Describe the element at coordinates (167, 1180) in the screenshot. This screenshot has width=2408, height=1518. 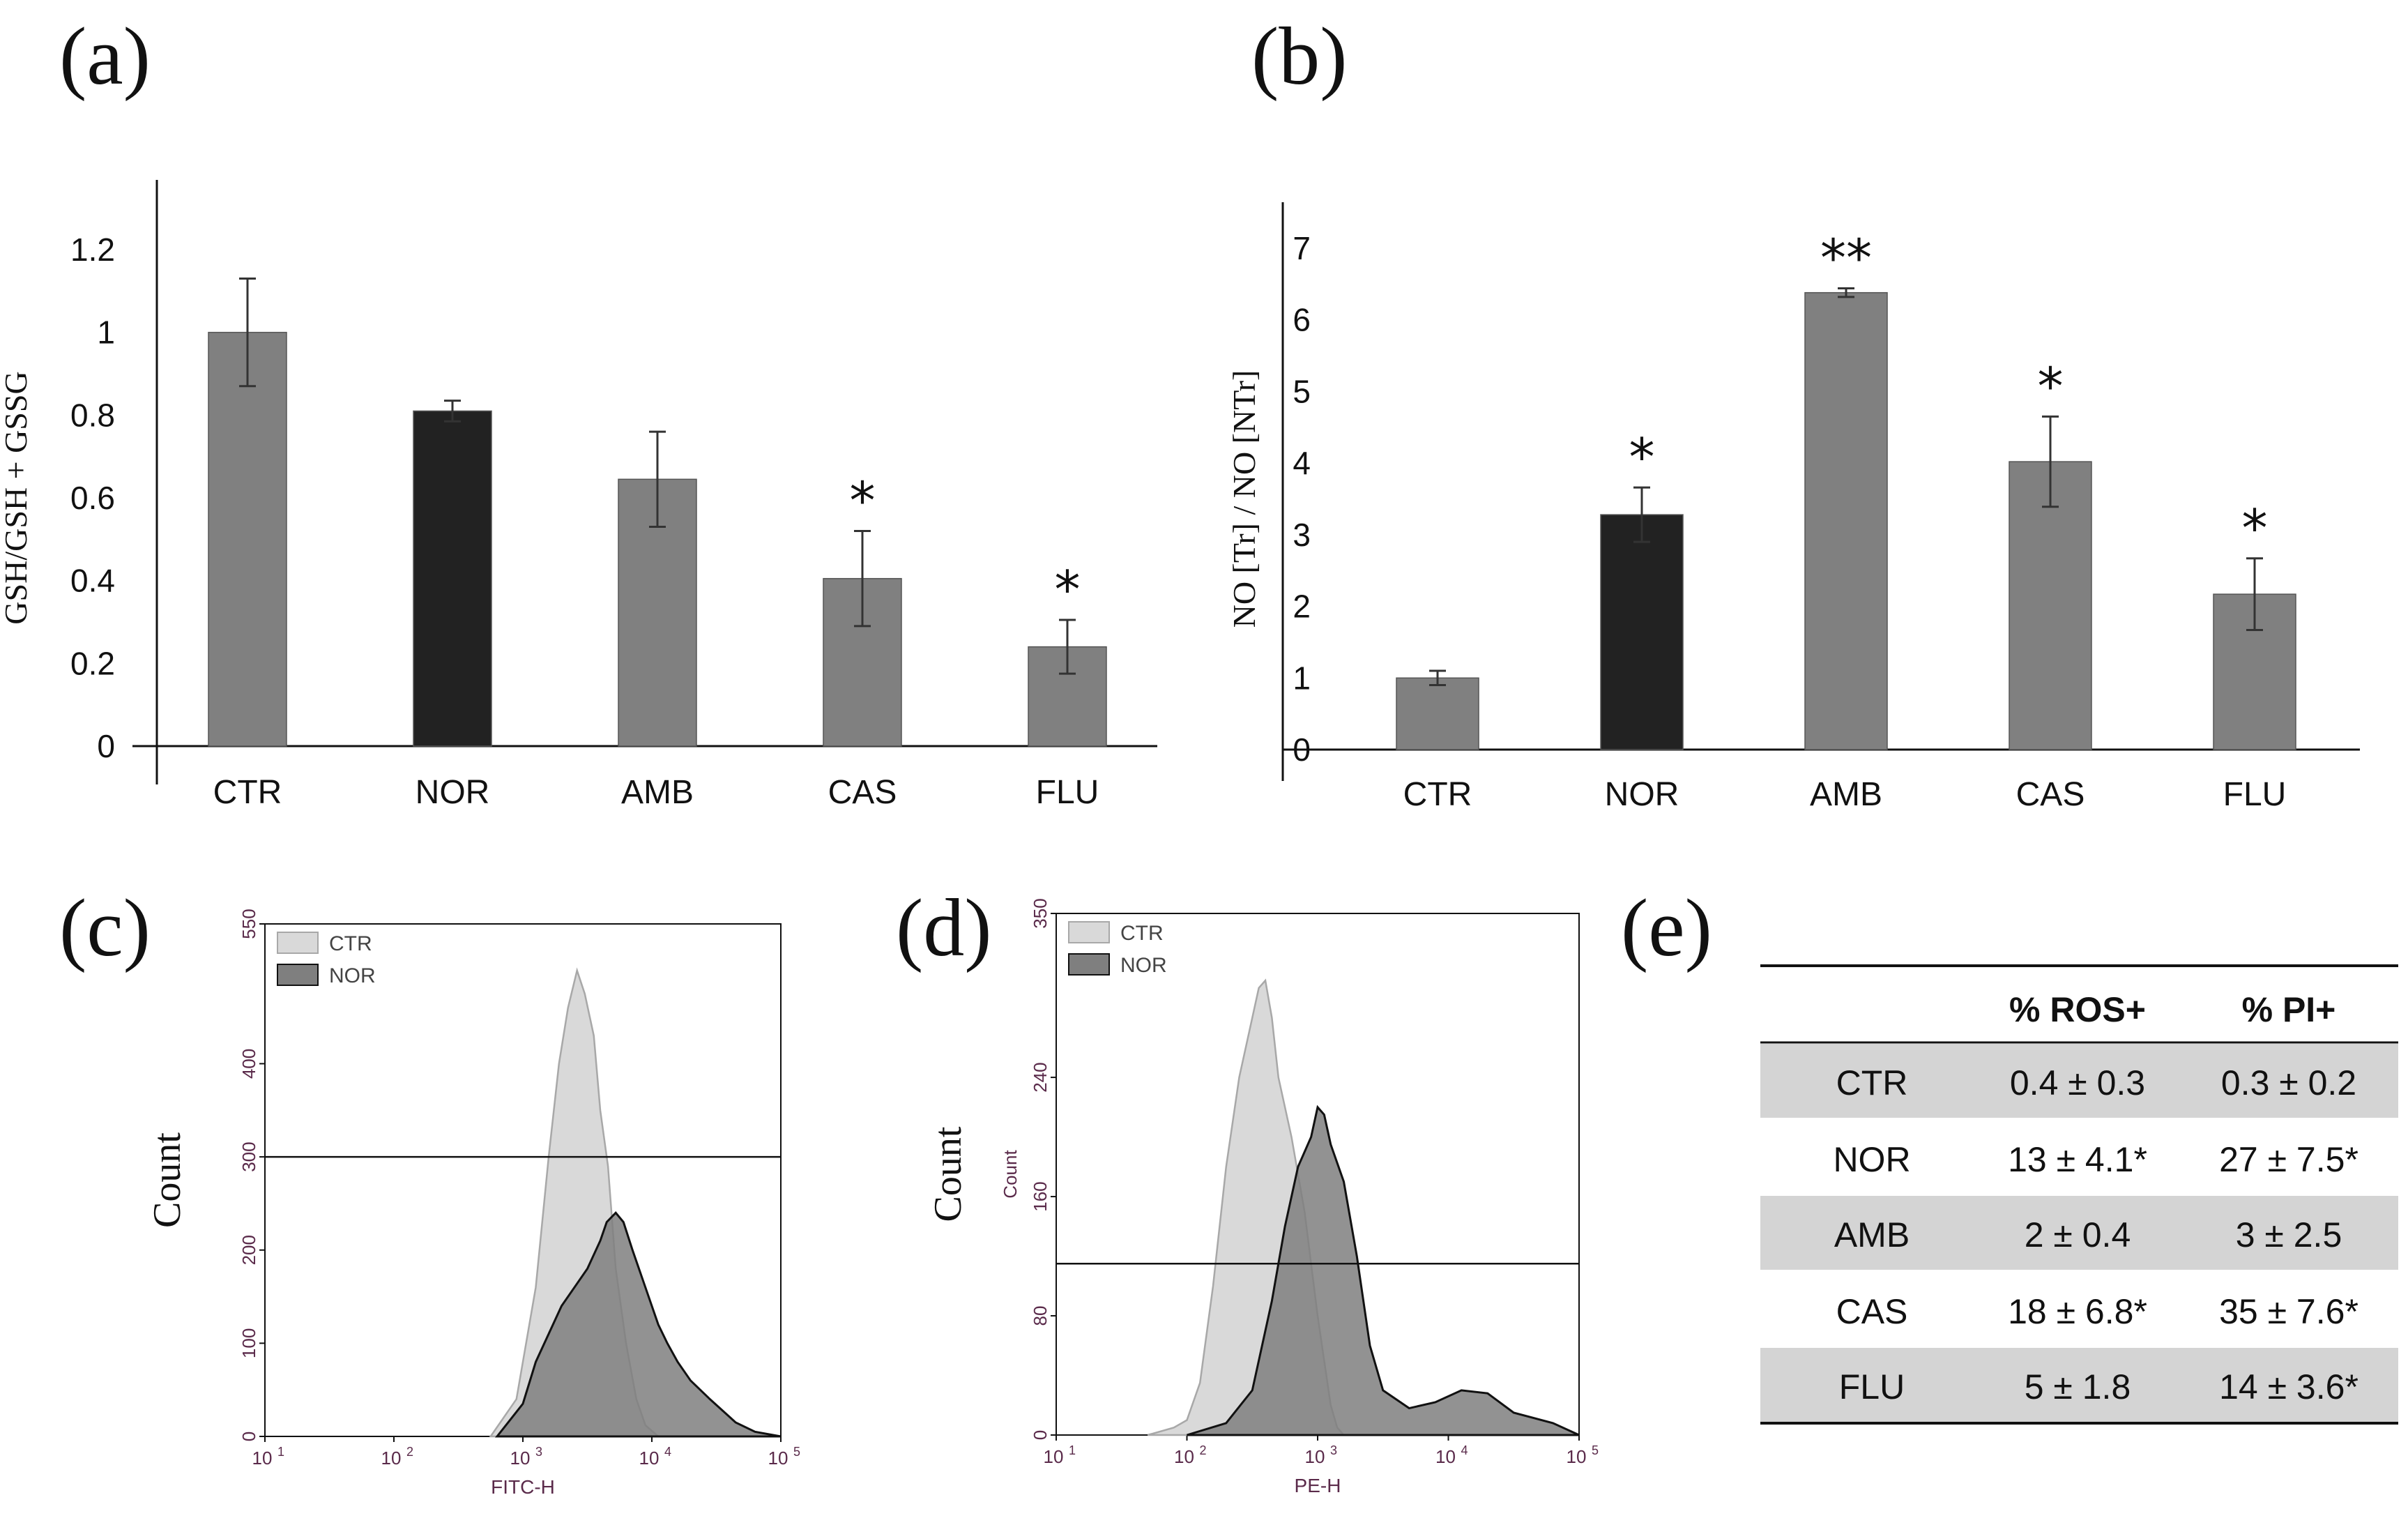
I see `y-axis-title: Count` at that location.